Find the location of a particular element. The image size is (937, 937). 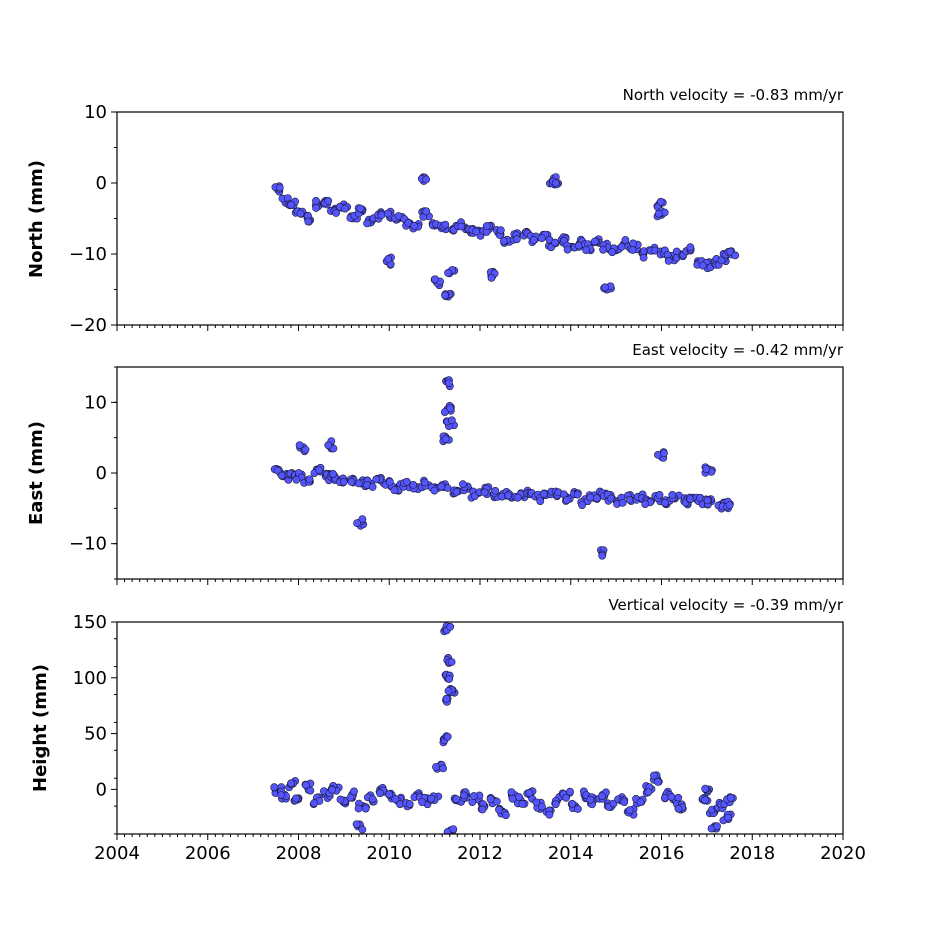

north-y-axis-label: North (mm) is located at coordinates (36, 219).